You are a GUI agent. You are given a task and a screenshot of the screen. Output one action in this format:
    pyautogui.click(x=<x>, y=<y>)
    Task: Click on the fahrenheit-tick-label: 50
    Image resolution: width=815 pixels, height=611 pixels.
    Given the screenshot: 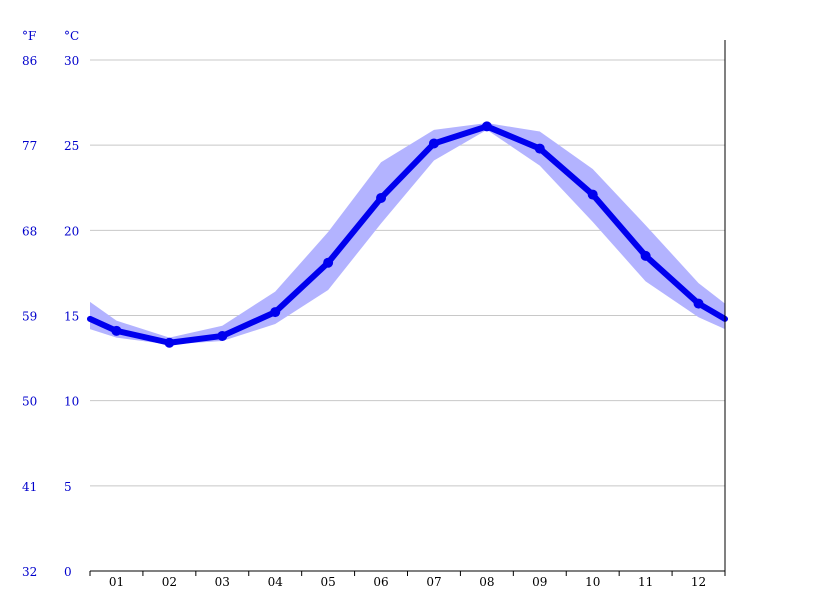 What is the action you would take?
    pyautogui.click(x=29, y=402)
    